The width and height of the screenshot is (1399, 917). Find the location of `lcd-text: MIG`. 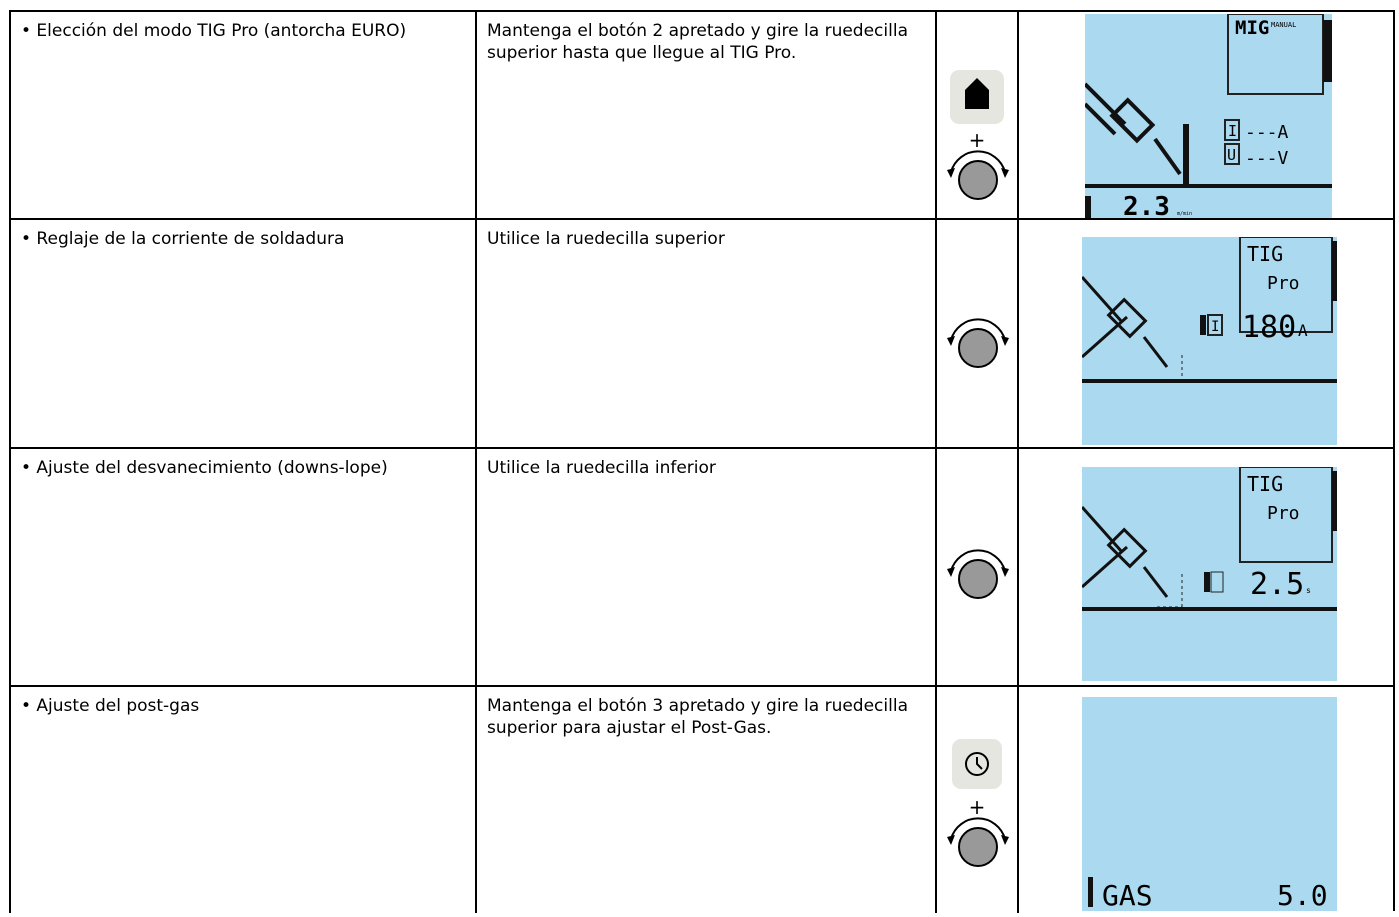

lcd-text: MIG is located at coordinates (1252, 28).